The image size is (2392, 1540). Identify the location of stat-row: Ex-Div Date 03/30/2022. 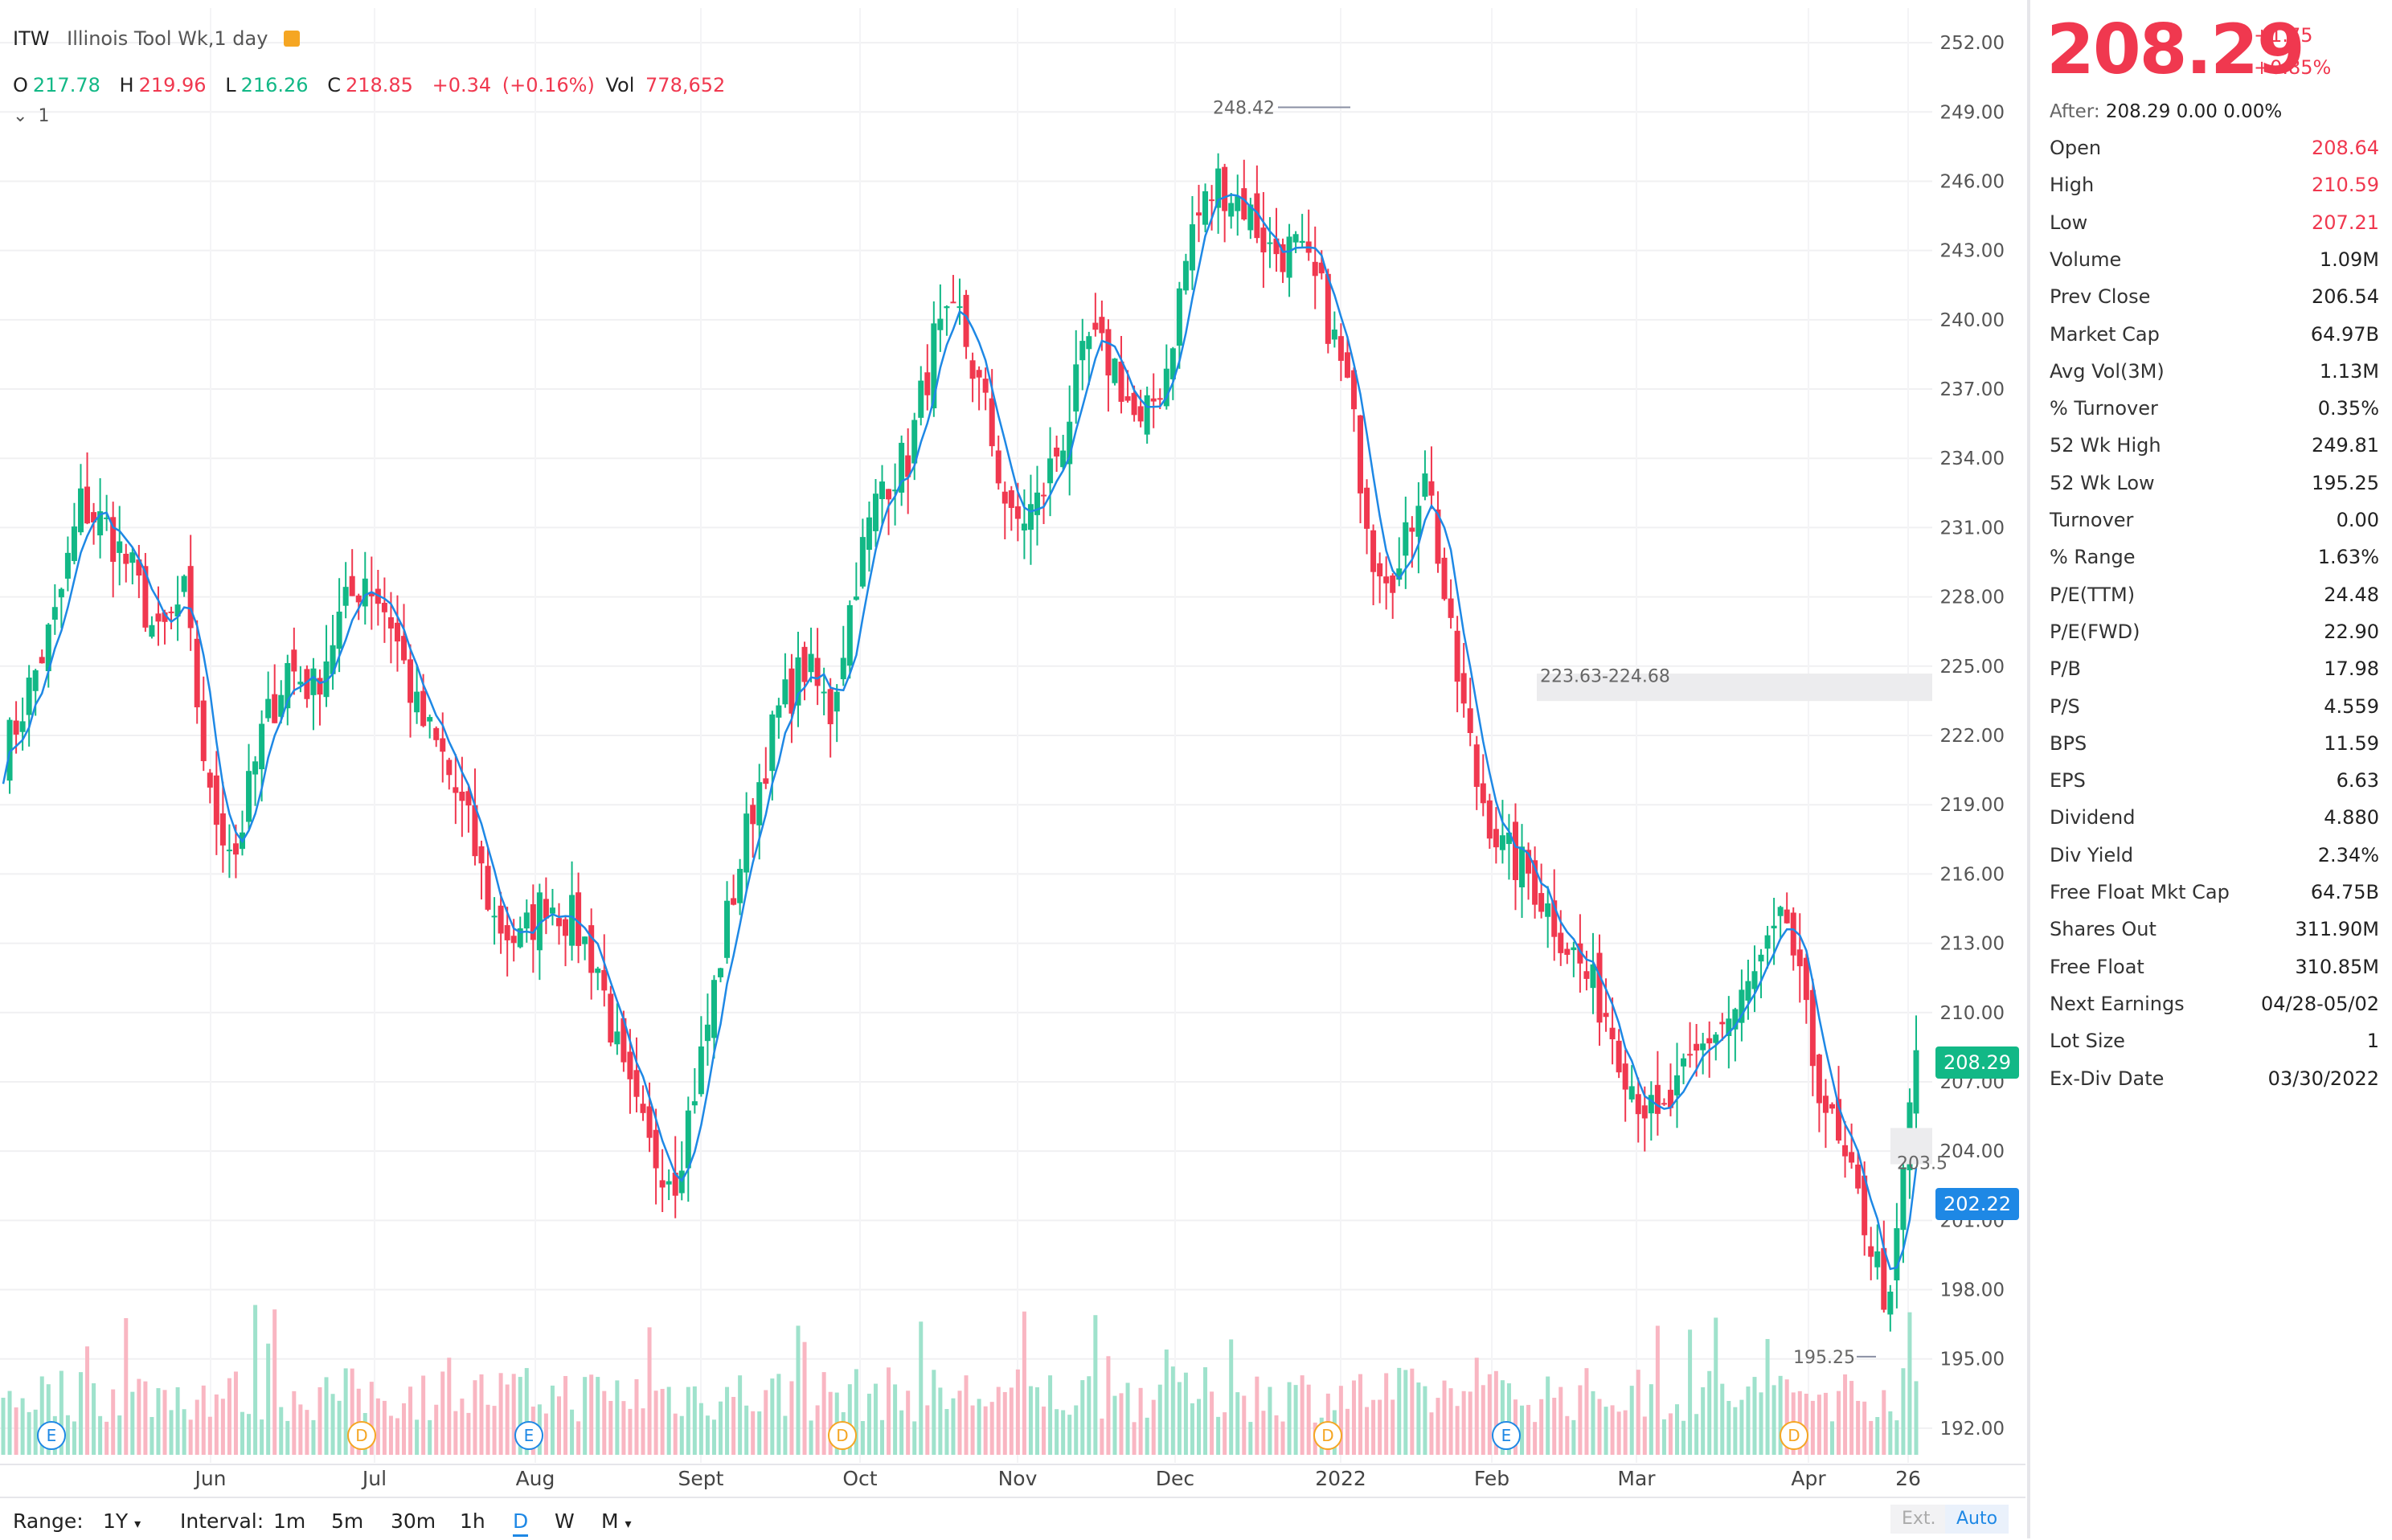
(2214, 1086).